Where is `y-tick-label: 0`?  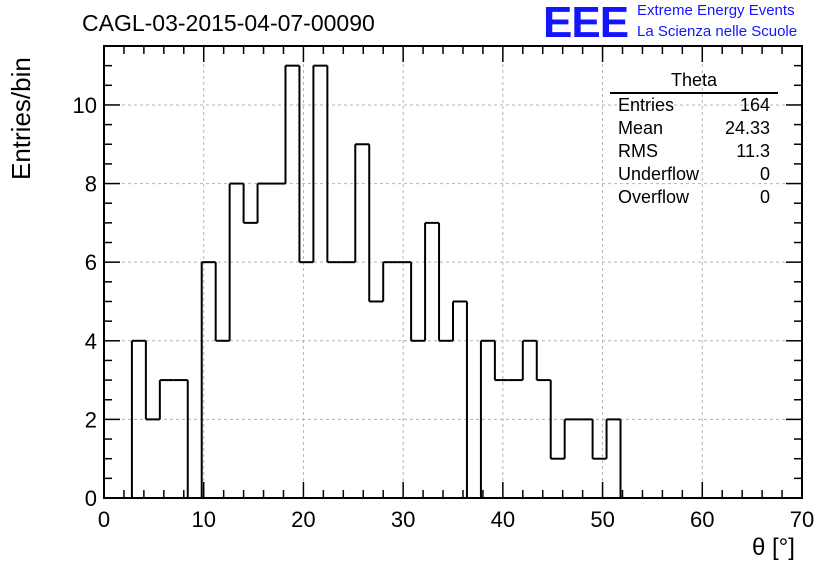 y-tick-label: 0 is located at coordinates (91, 498).